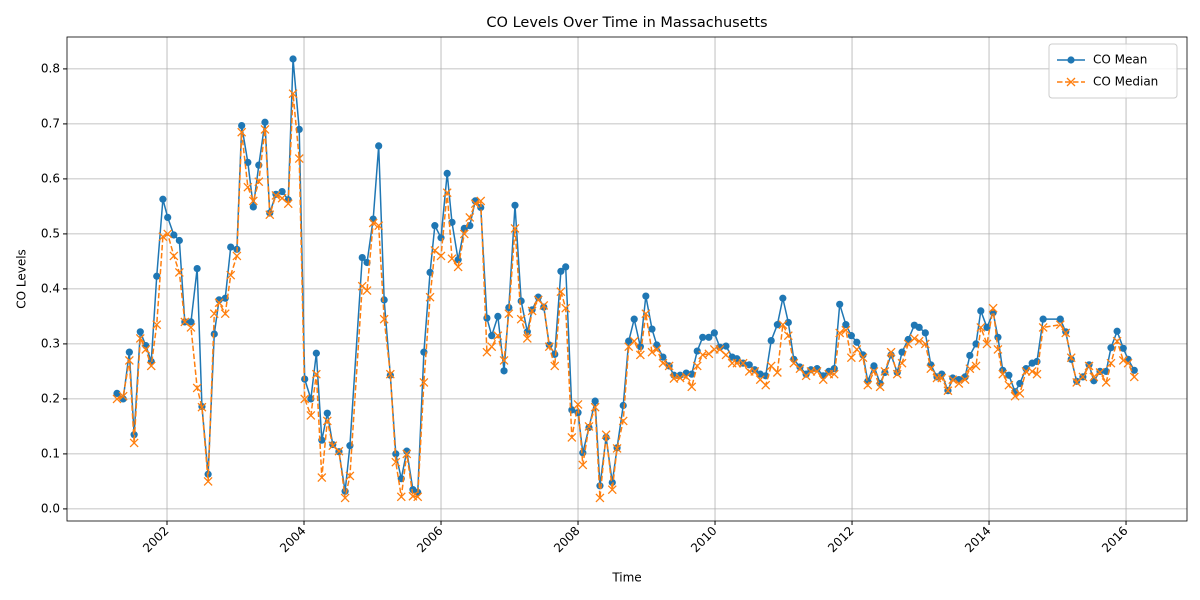 The image size is (1200, 600). I want to click on x-tick-label: 2012, so click(840, 539).